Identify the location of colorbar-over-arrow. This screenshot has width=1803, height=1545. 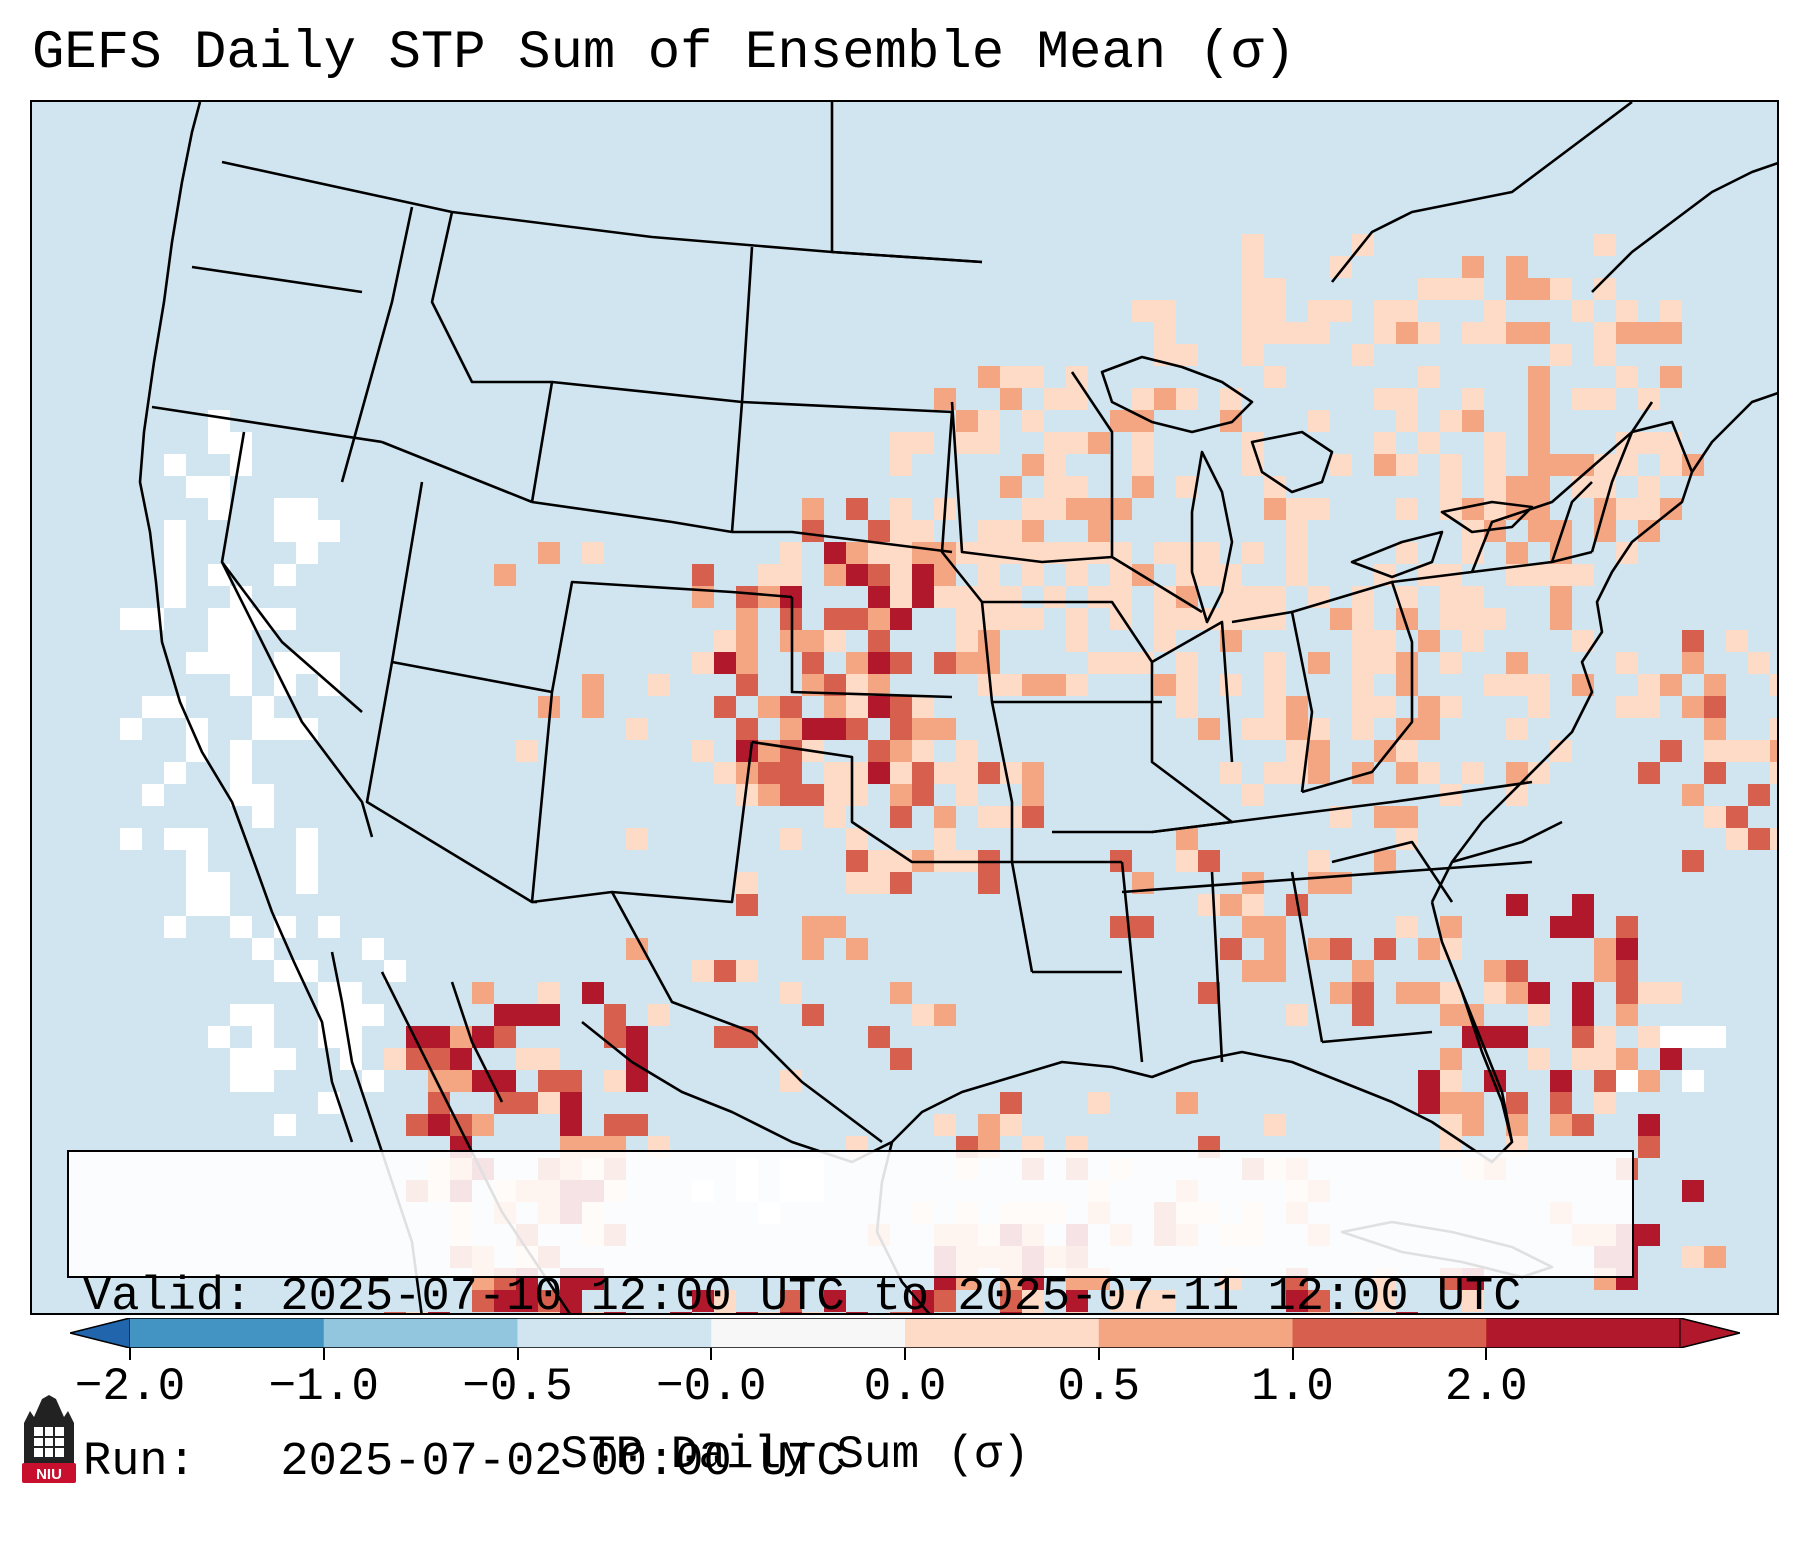
(1709, 1333).